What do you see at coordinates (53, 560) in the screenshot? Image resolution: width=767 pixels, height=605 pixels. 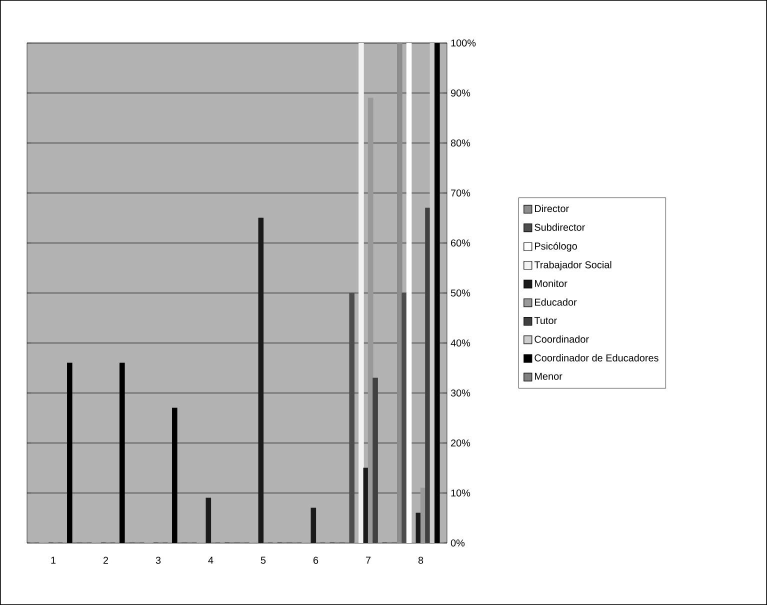 I see `x-tick-label: 1` at bounding box center [53, 560].